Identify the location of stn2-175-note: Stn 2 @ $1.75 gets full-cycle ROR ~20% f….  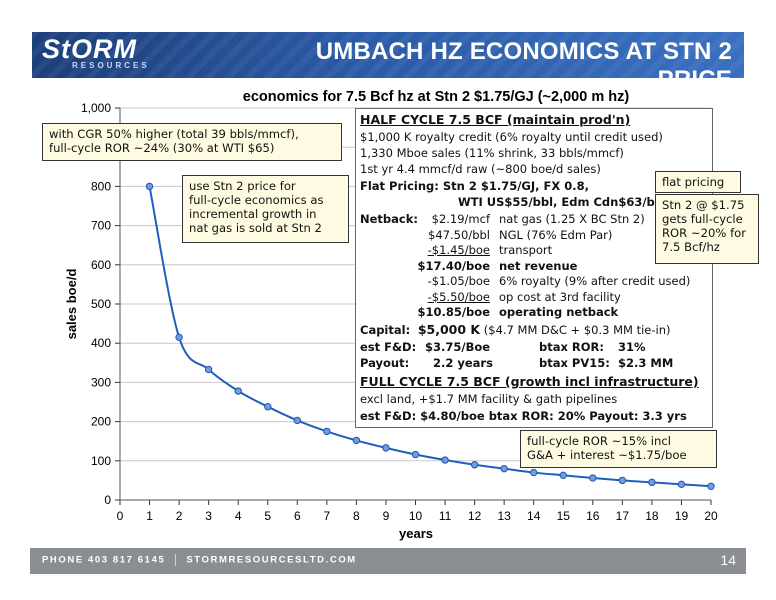
(707, 229).